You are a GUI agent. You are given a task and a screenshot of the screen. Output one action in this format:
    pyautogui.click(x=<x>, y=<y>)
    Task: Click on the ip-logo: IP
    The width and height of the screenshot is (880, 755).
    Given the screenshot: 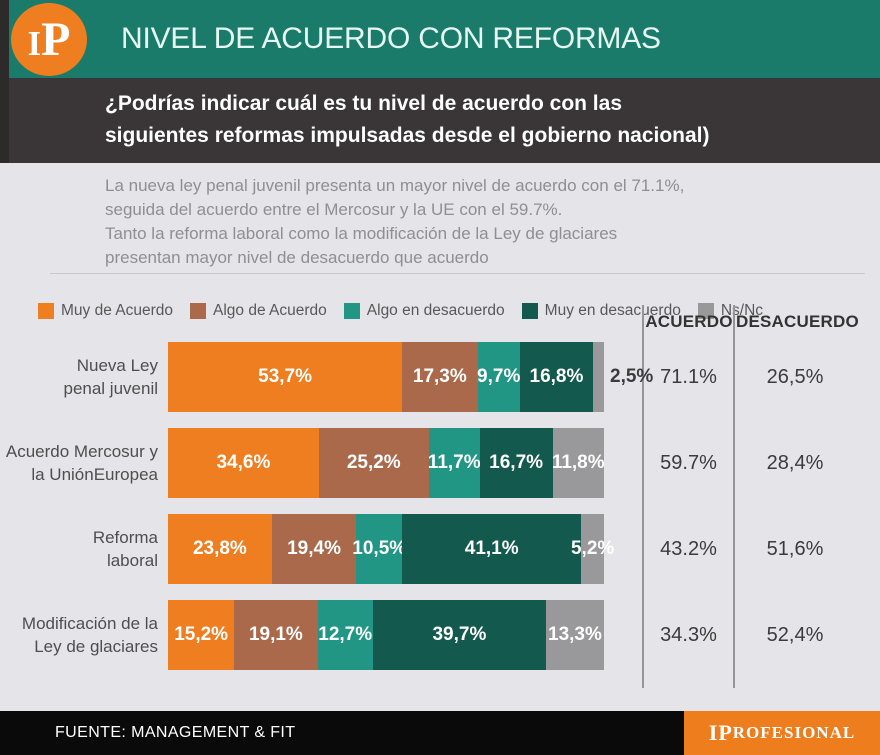 What is the action you would take?
    pyautogui.click(x=49, y=39)
    